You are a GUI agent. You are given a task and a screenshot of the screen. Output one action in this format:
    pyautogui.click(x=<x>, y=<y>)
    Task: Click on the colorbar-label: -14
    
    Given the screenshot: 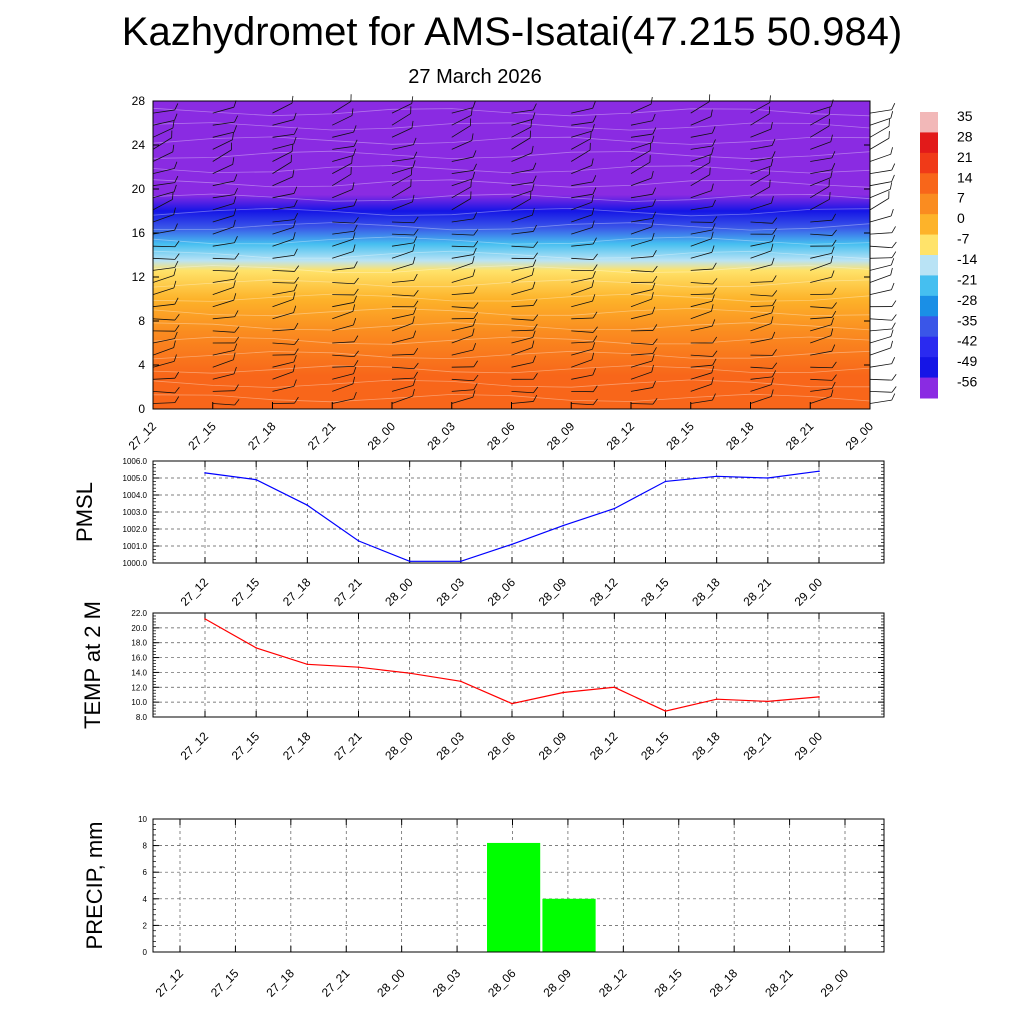 What is the action you would take?
    pyautogui.click(x=967, y=259)
    